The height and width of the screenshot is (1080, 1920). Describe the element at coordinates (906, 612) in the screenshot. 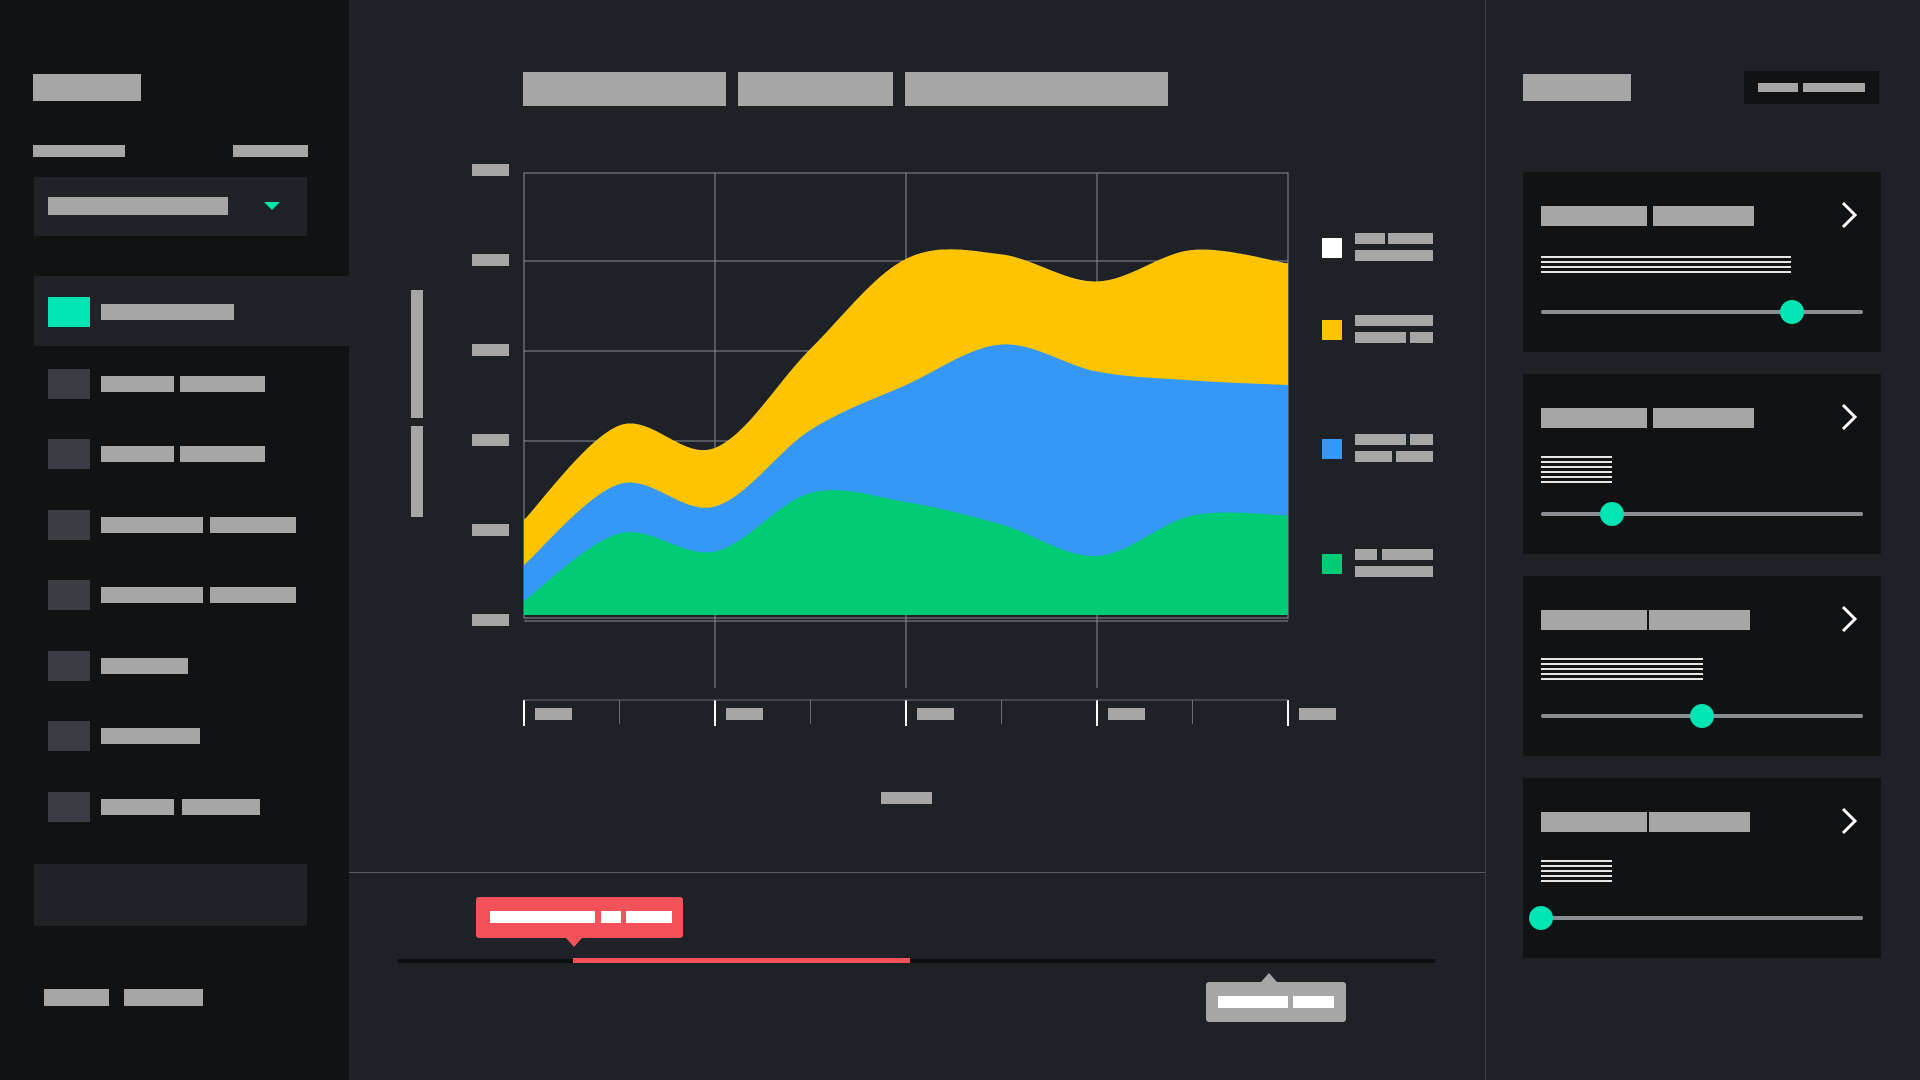

I see `series-baseline` at that location.